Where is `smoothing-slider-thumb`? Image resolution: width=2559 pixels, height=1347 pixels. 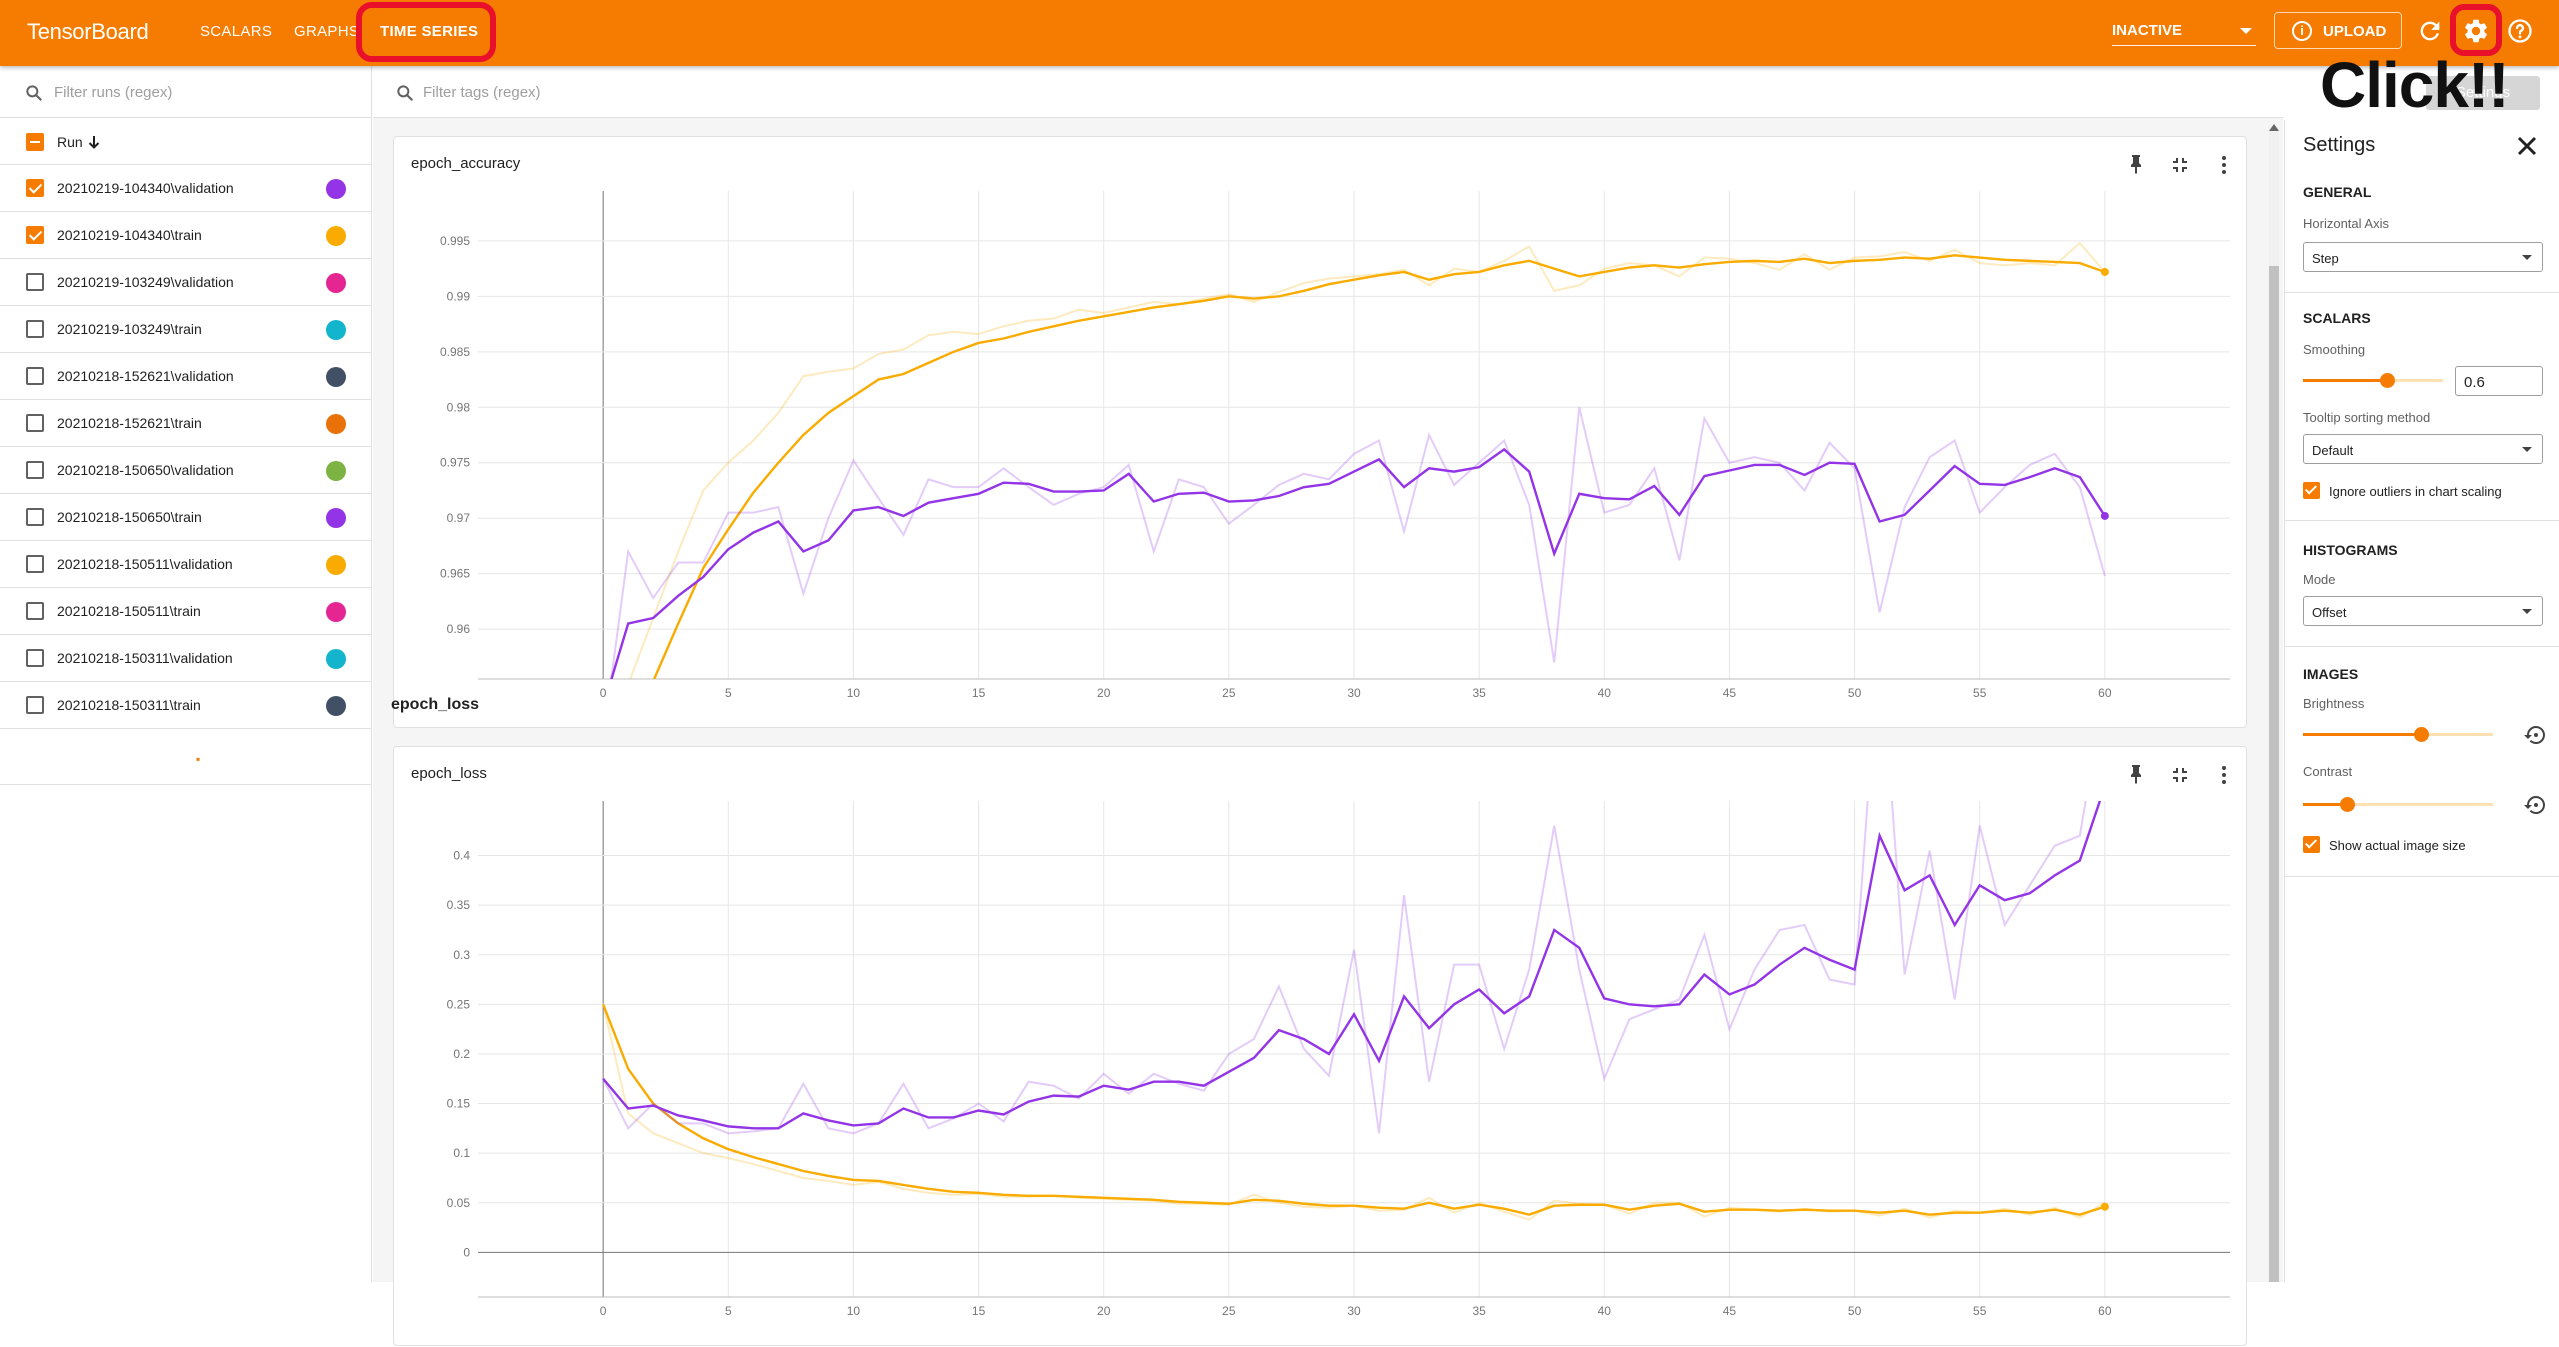
smoothing-slider-thumb is located at coordinates (2387, 380).